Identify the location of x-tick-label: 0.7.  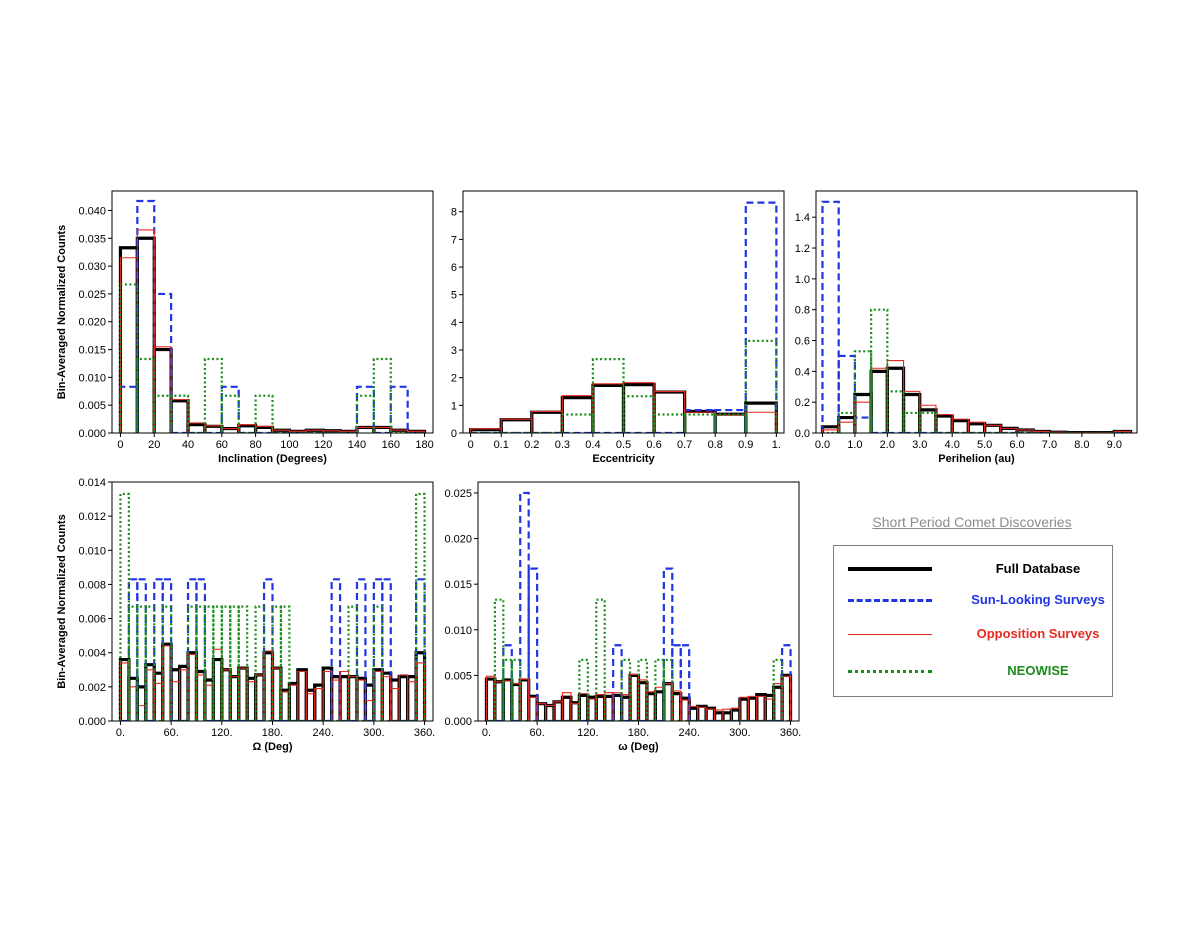
(684, 445).